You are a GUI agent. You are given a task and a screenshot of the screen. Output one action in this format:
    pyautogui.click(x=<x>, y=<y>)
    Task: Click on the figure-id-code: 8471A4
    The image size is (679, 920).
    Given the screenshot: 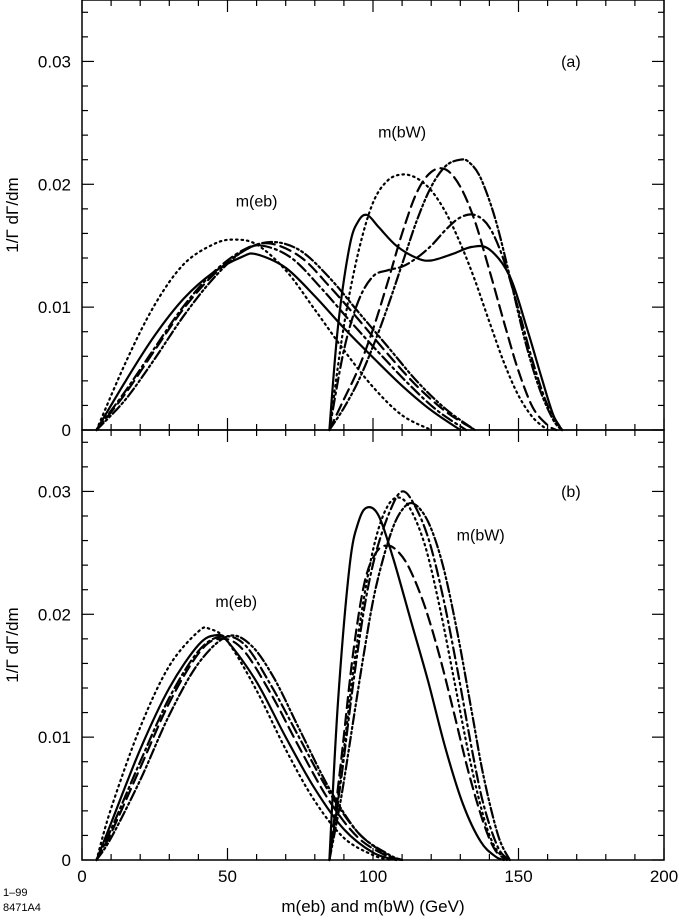 What is the action you would take?
    pyautogui.click(x=22, y=908)
    